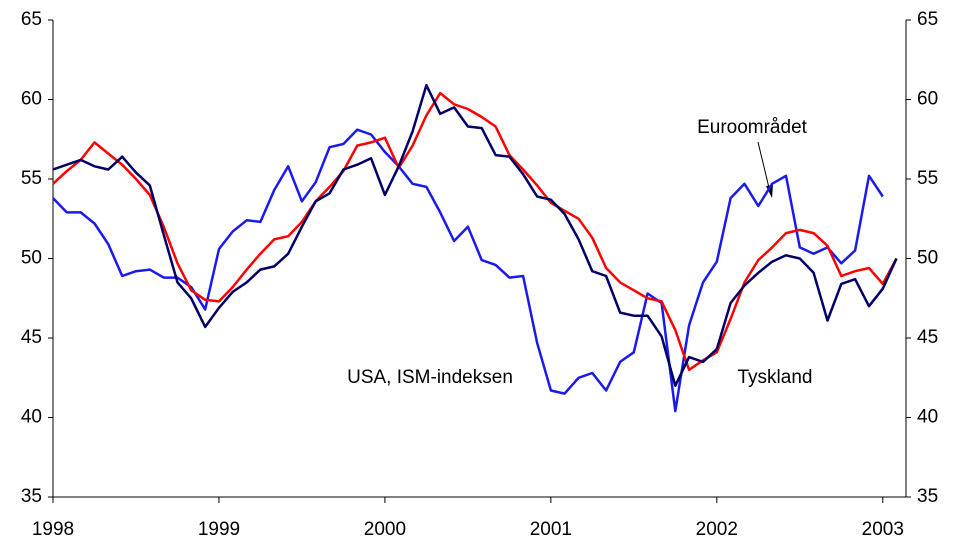 Image resolution: width=959 pixels, height=549 pixels. Describe the element at coordinates (927, 417) in the screenshot. I see `y2-tick-label: 40` at that location.